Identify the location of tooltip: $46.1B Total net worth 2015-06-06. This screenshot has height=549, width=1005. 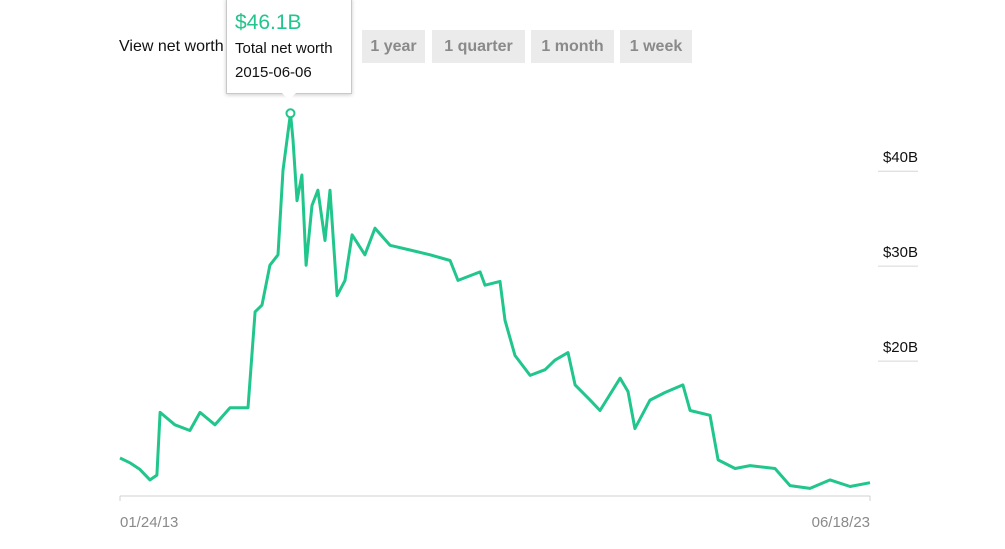
(289, 50).